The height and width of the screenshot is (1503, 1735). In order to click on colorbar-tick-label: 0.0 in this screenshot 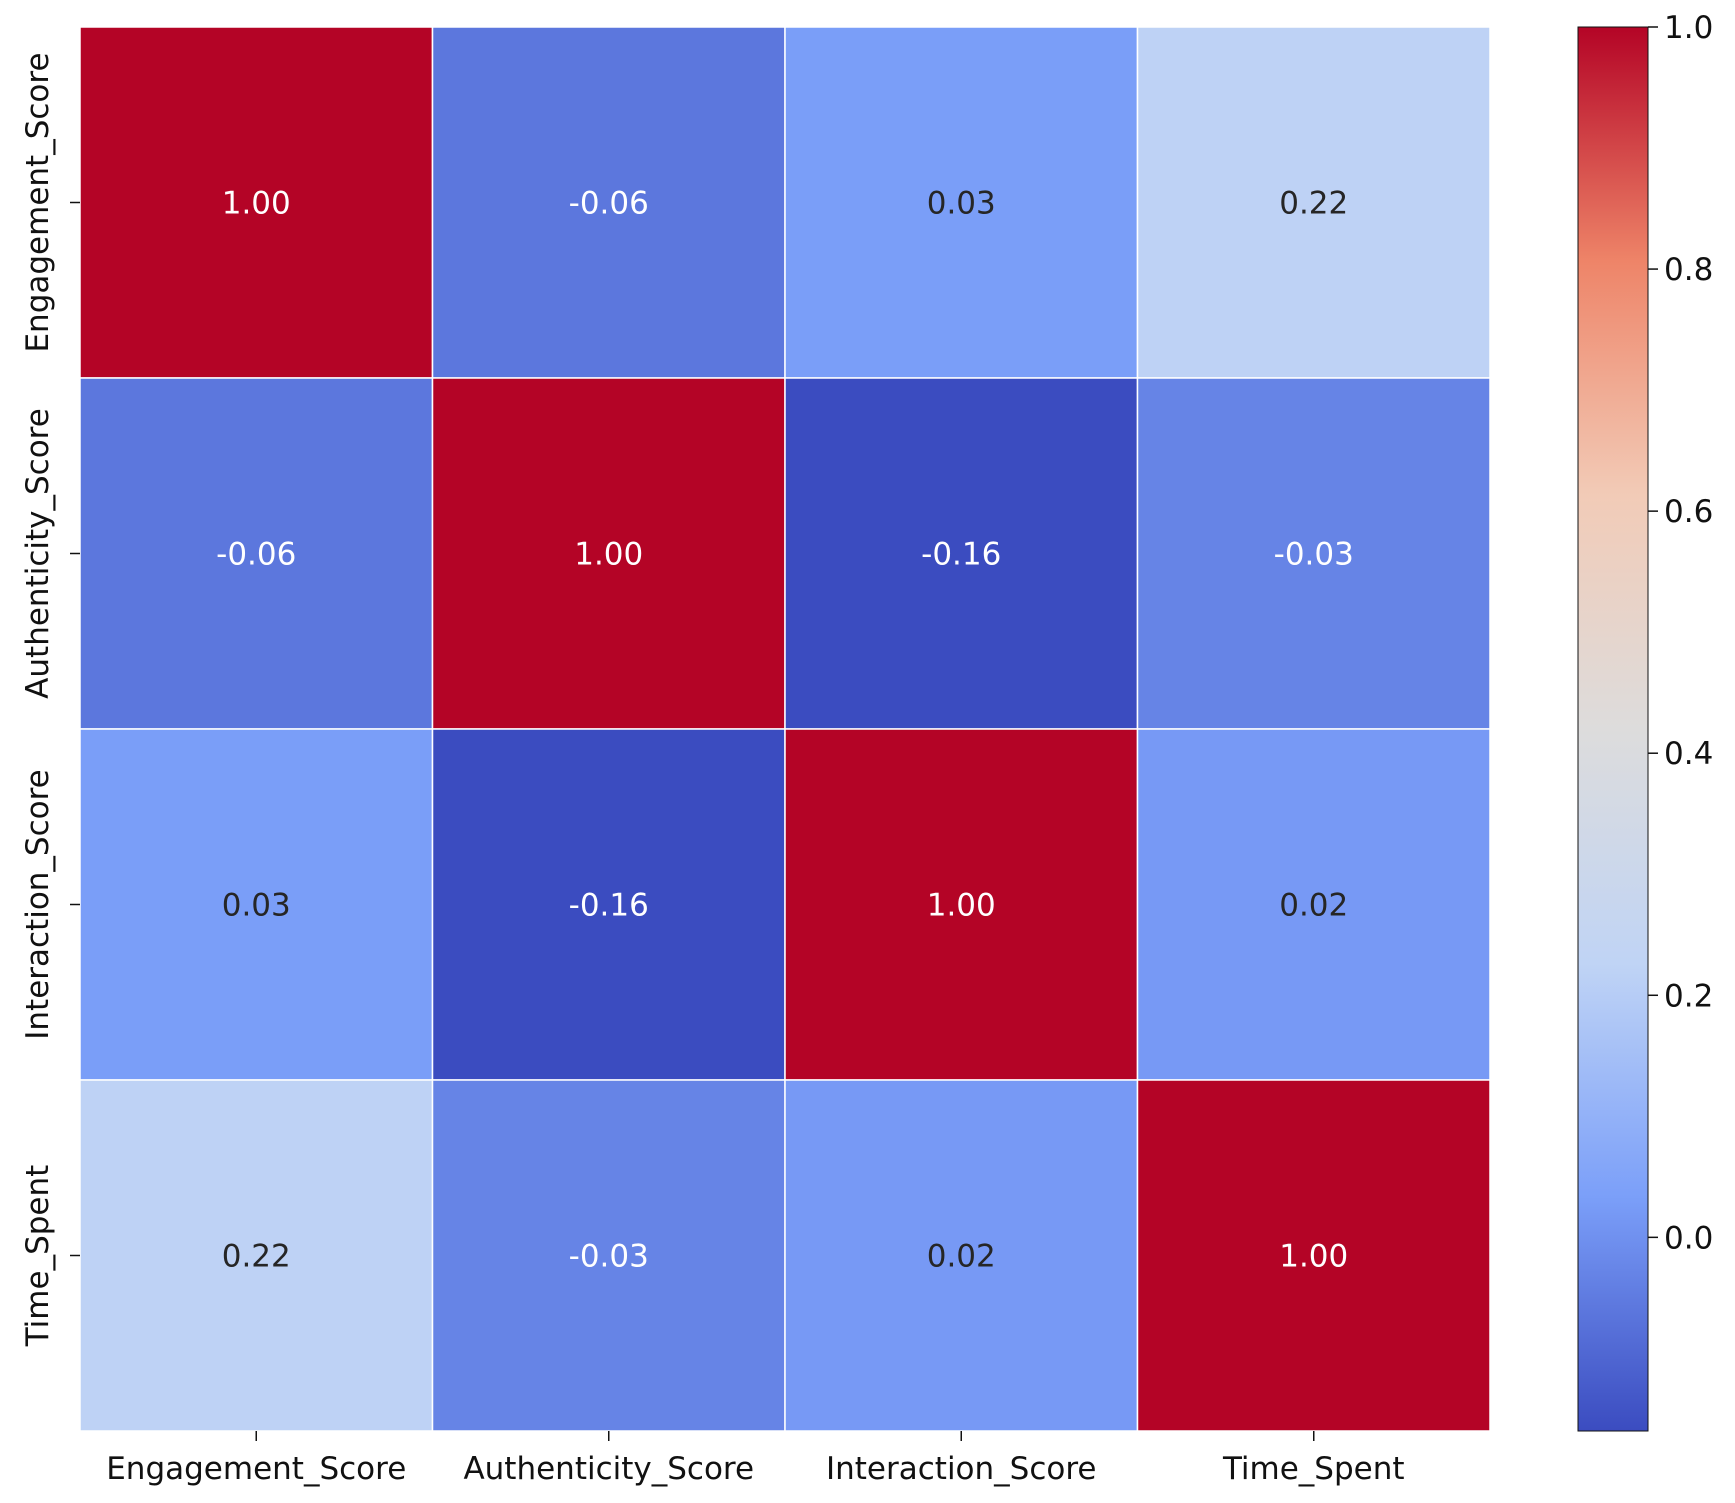, I will do `click(1688, 1238)`.